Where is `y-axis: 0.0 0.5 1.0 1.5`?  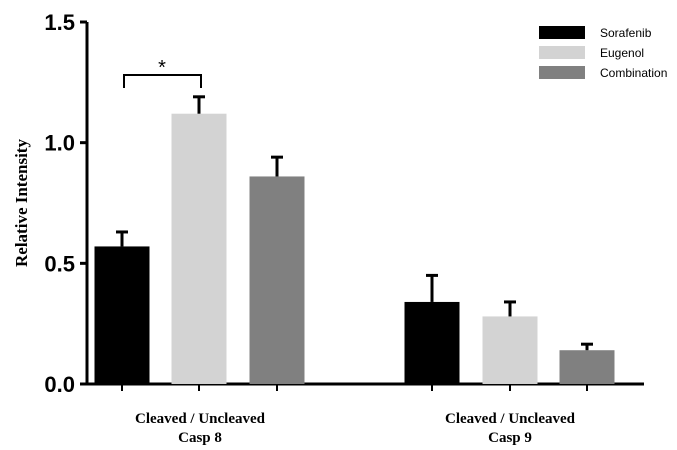 y-axis: 0.0 0.5 1.0 1.5 is located at coordinates (66, 203).